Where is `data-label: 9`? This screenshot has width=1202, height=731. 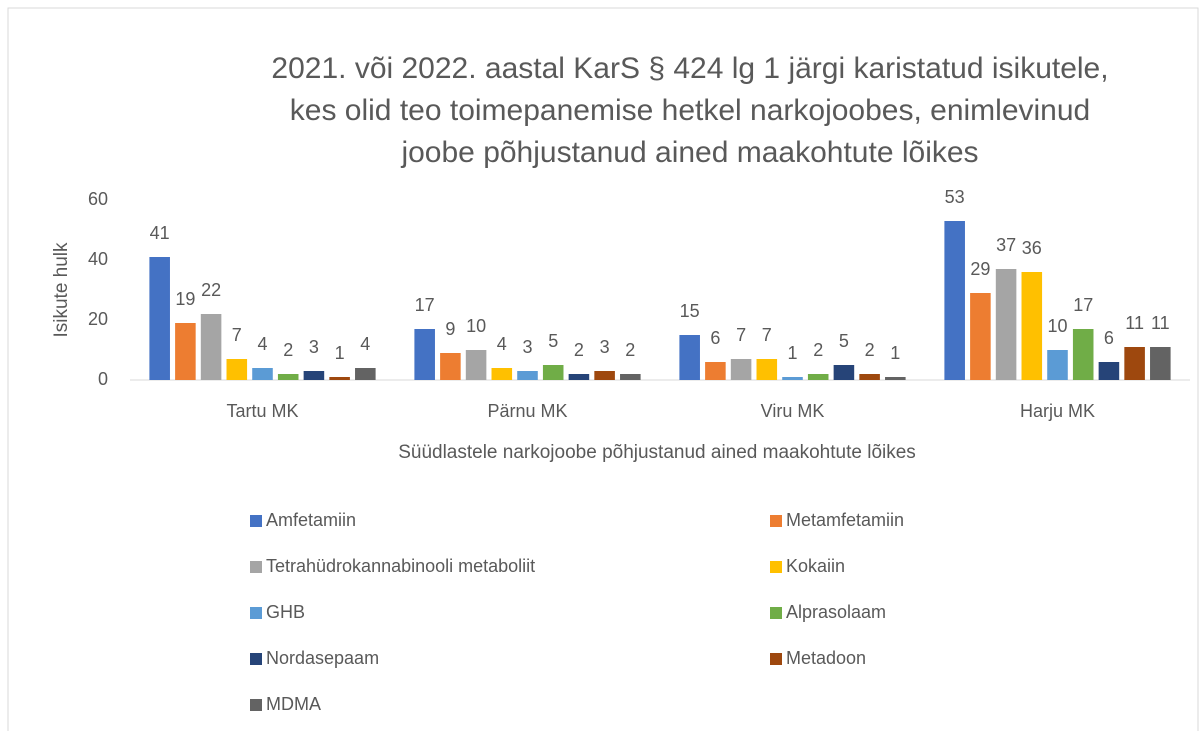 data-label: 9 is located at coordinates (450, 329).